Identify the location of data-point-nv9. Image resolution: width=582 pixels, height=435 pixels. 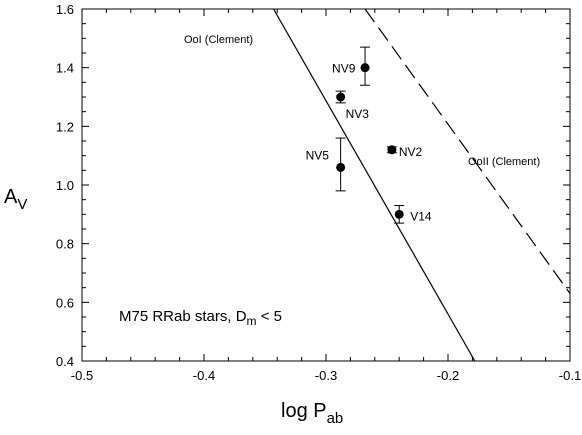
(365, 68).